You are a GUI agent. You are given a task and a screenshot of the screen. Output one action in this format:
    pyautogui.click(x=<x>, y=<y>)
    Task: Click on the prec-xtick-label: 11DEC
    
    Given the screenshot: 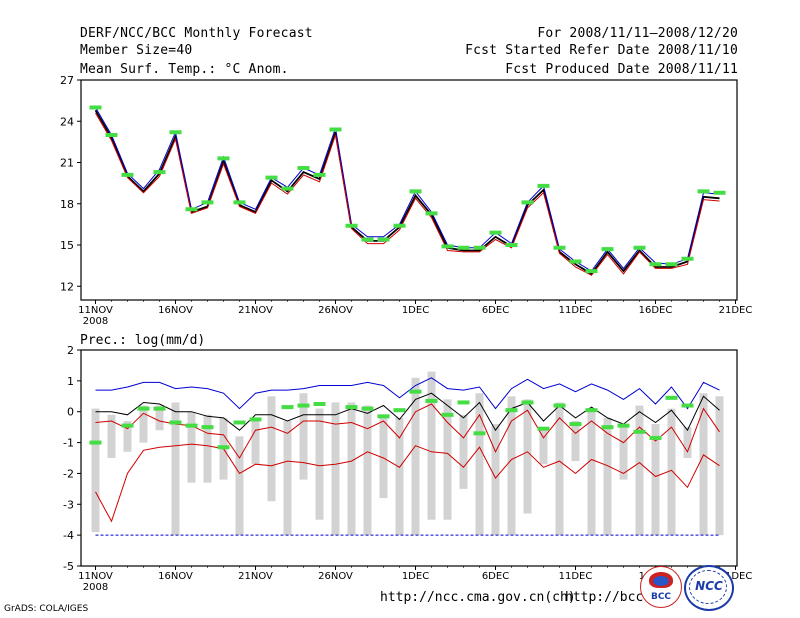 What is the action you would take?
    pyautogui.click(x=576, y=576)
    